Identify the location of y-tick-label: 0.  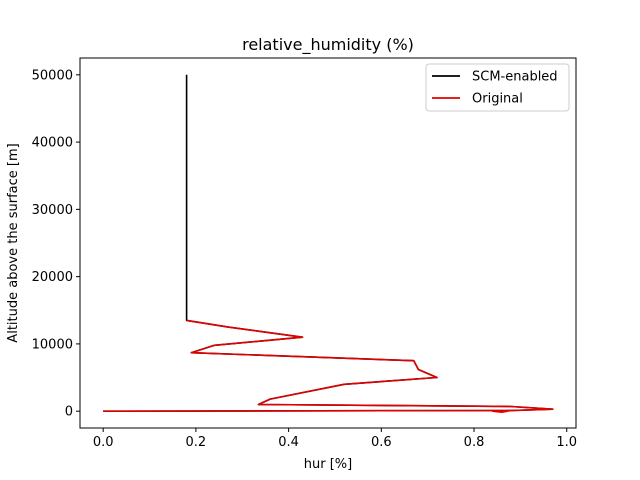
(69, 412).